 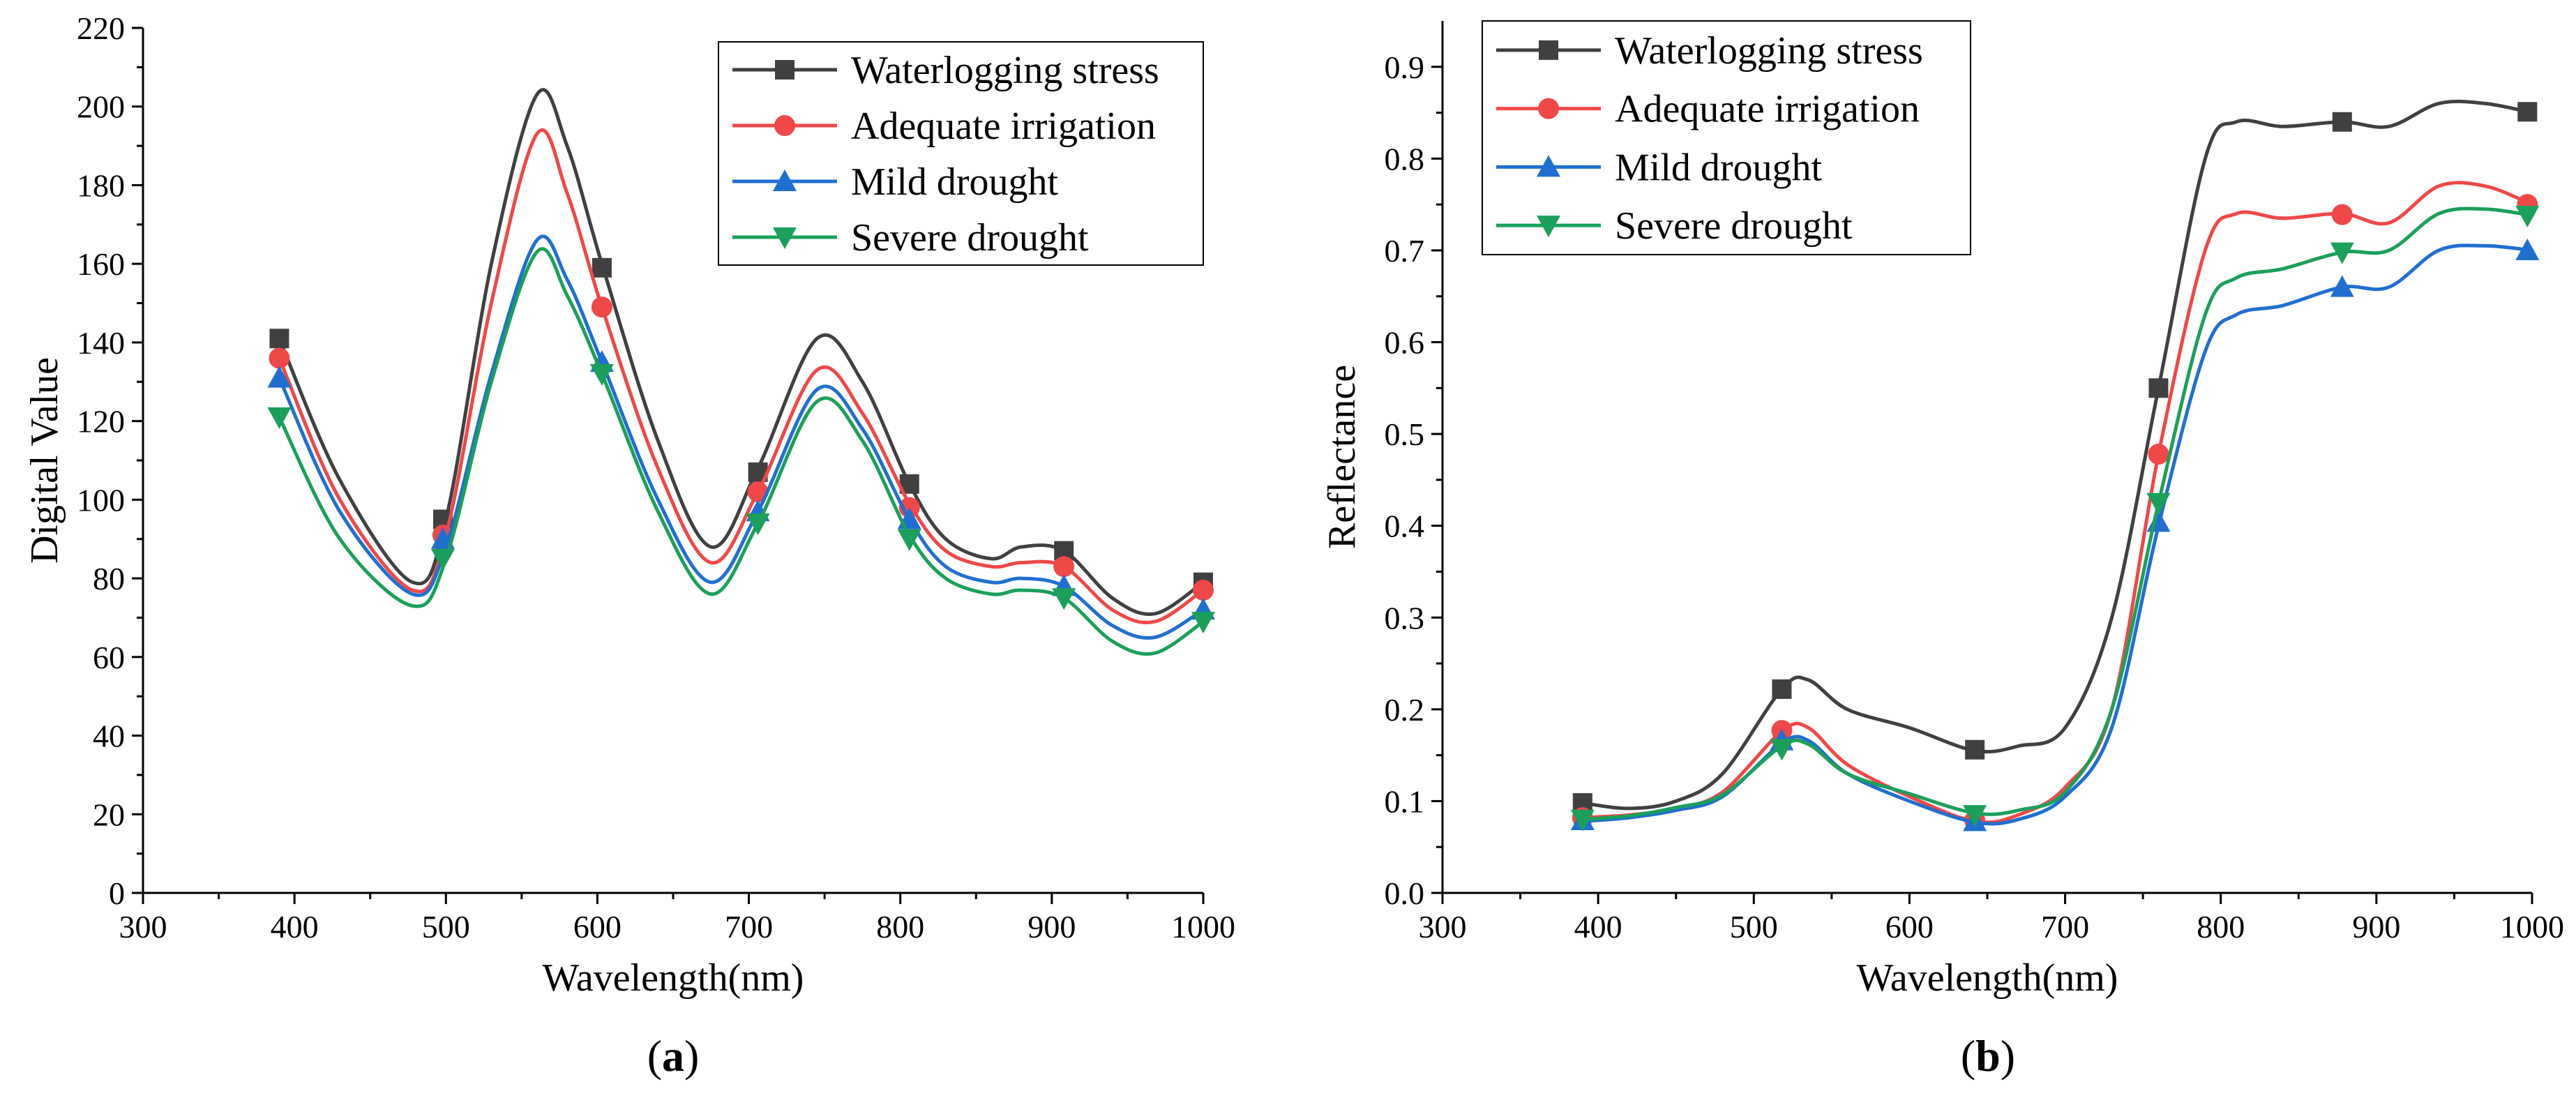 I want to click on y-tick-label: 120, so click(x=101, y=421).